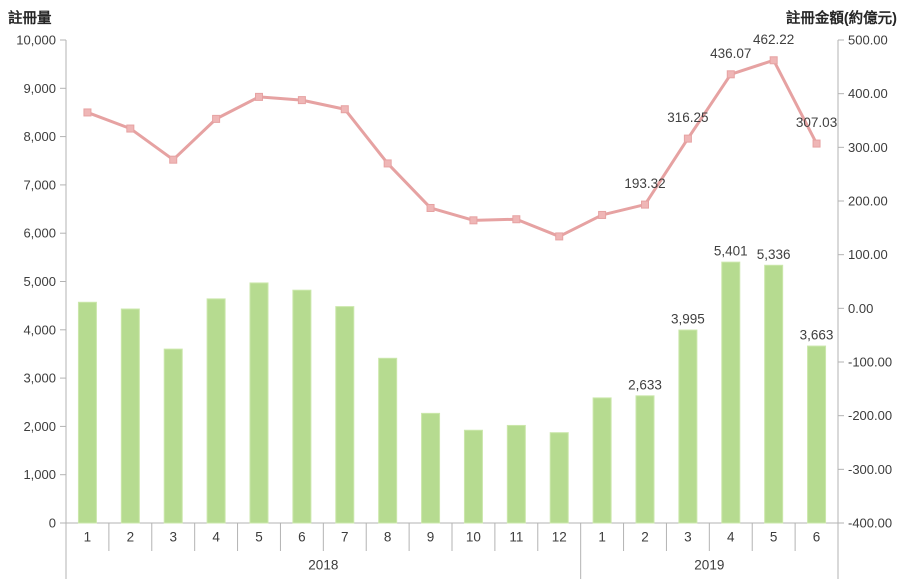 This screenshot has height=582, width=903. Describe the element at coordinates (645, 384) in the screenshot. I see `bar-data-label: 2,633` at that location.